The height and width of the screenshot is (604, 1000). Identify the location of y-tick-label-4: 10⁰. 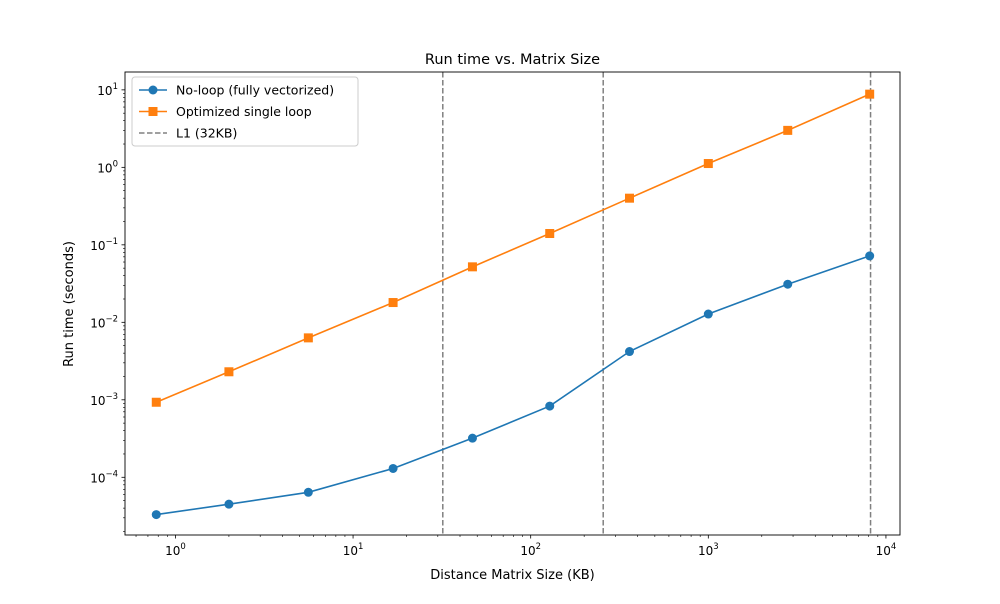
(107, 167).